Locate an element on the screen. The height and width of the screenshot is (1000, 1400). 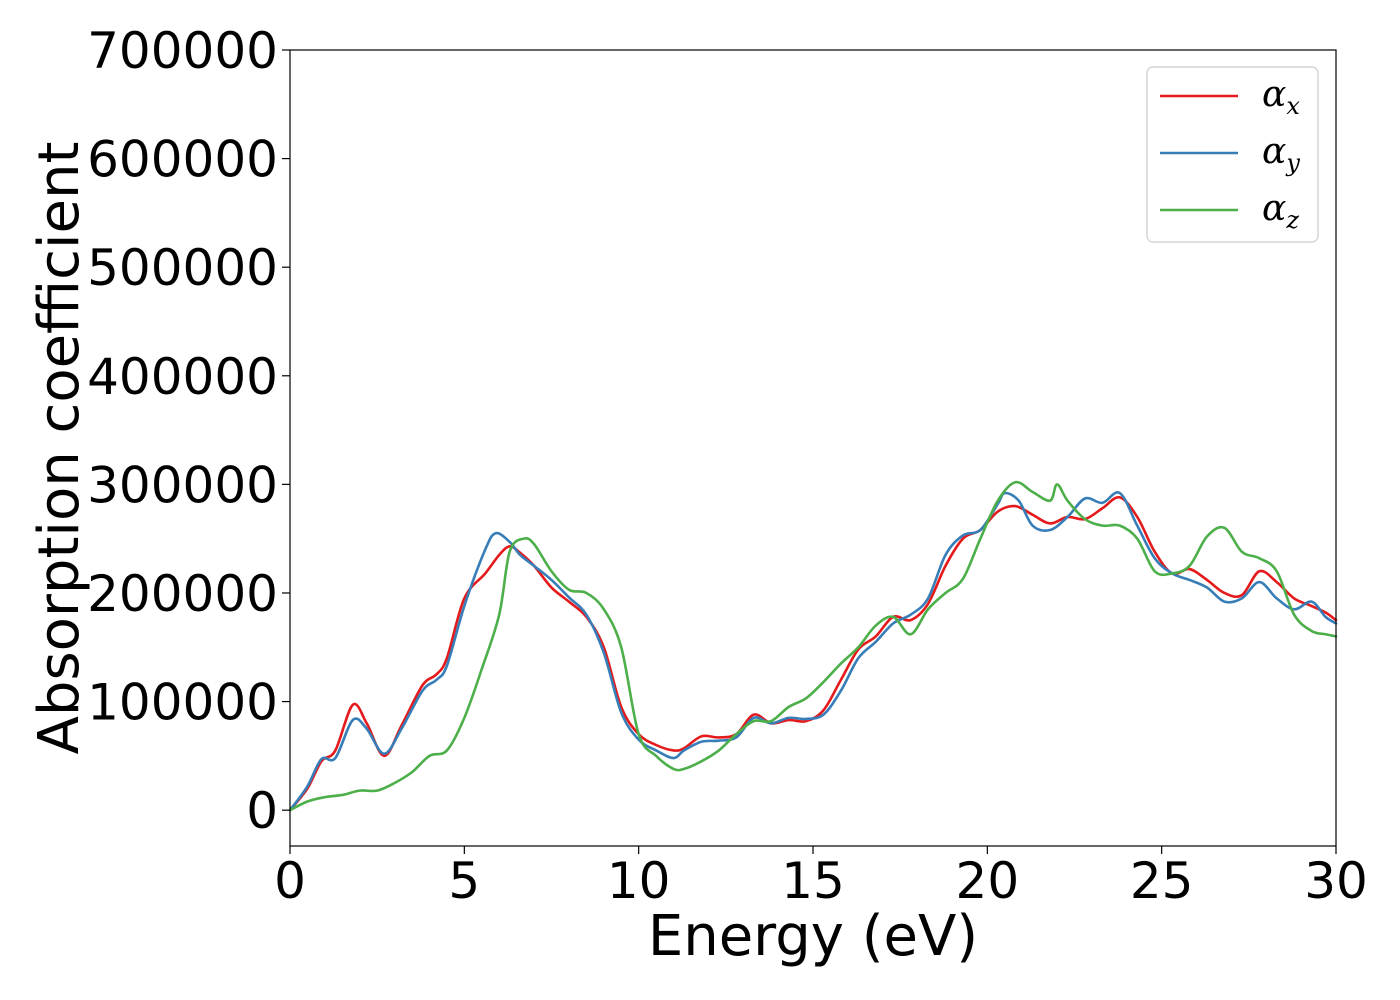
x-tick-label: 0 is located at coordinates (290, 881).